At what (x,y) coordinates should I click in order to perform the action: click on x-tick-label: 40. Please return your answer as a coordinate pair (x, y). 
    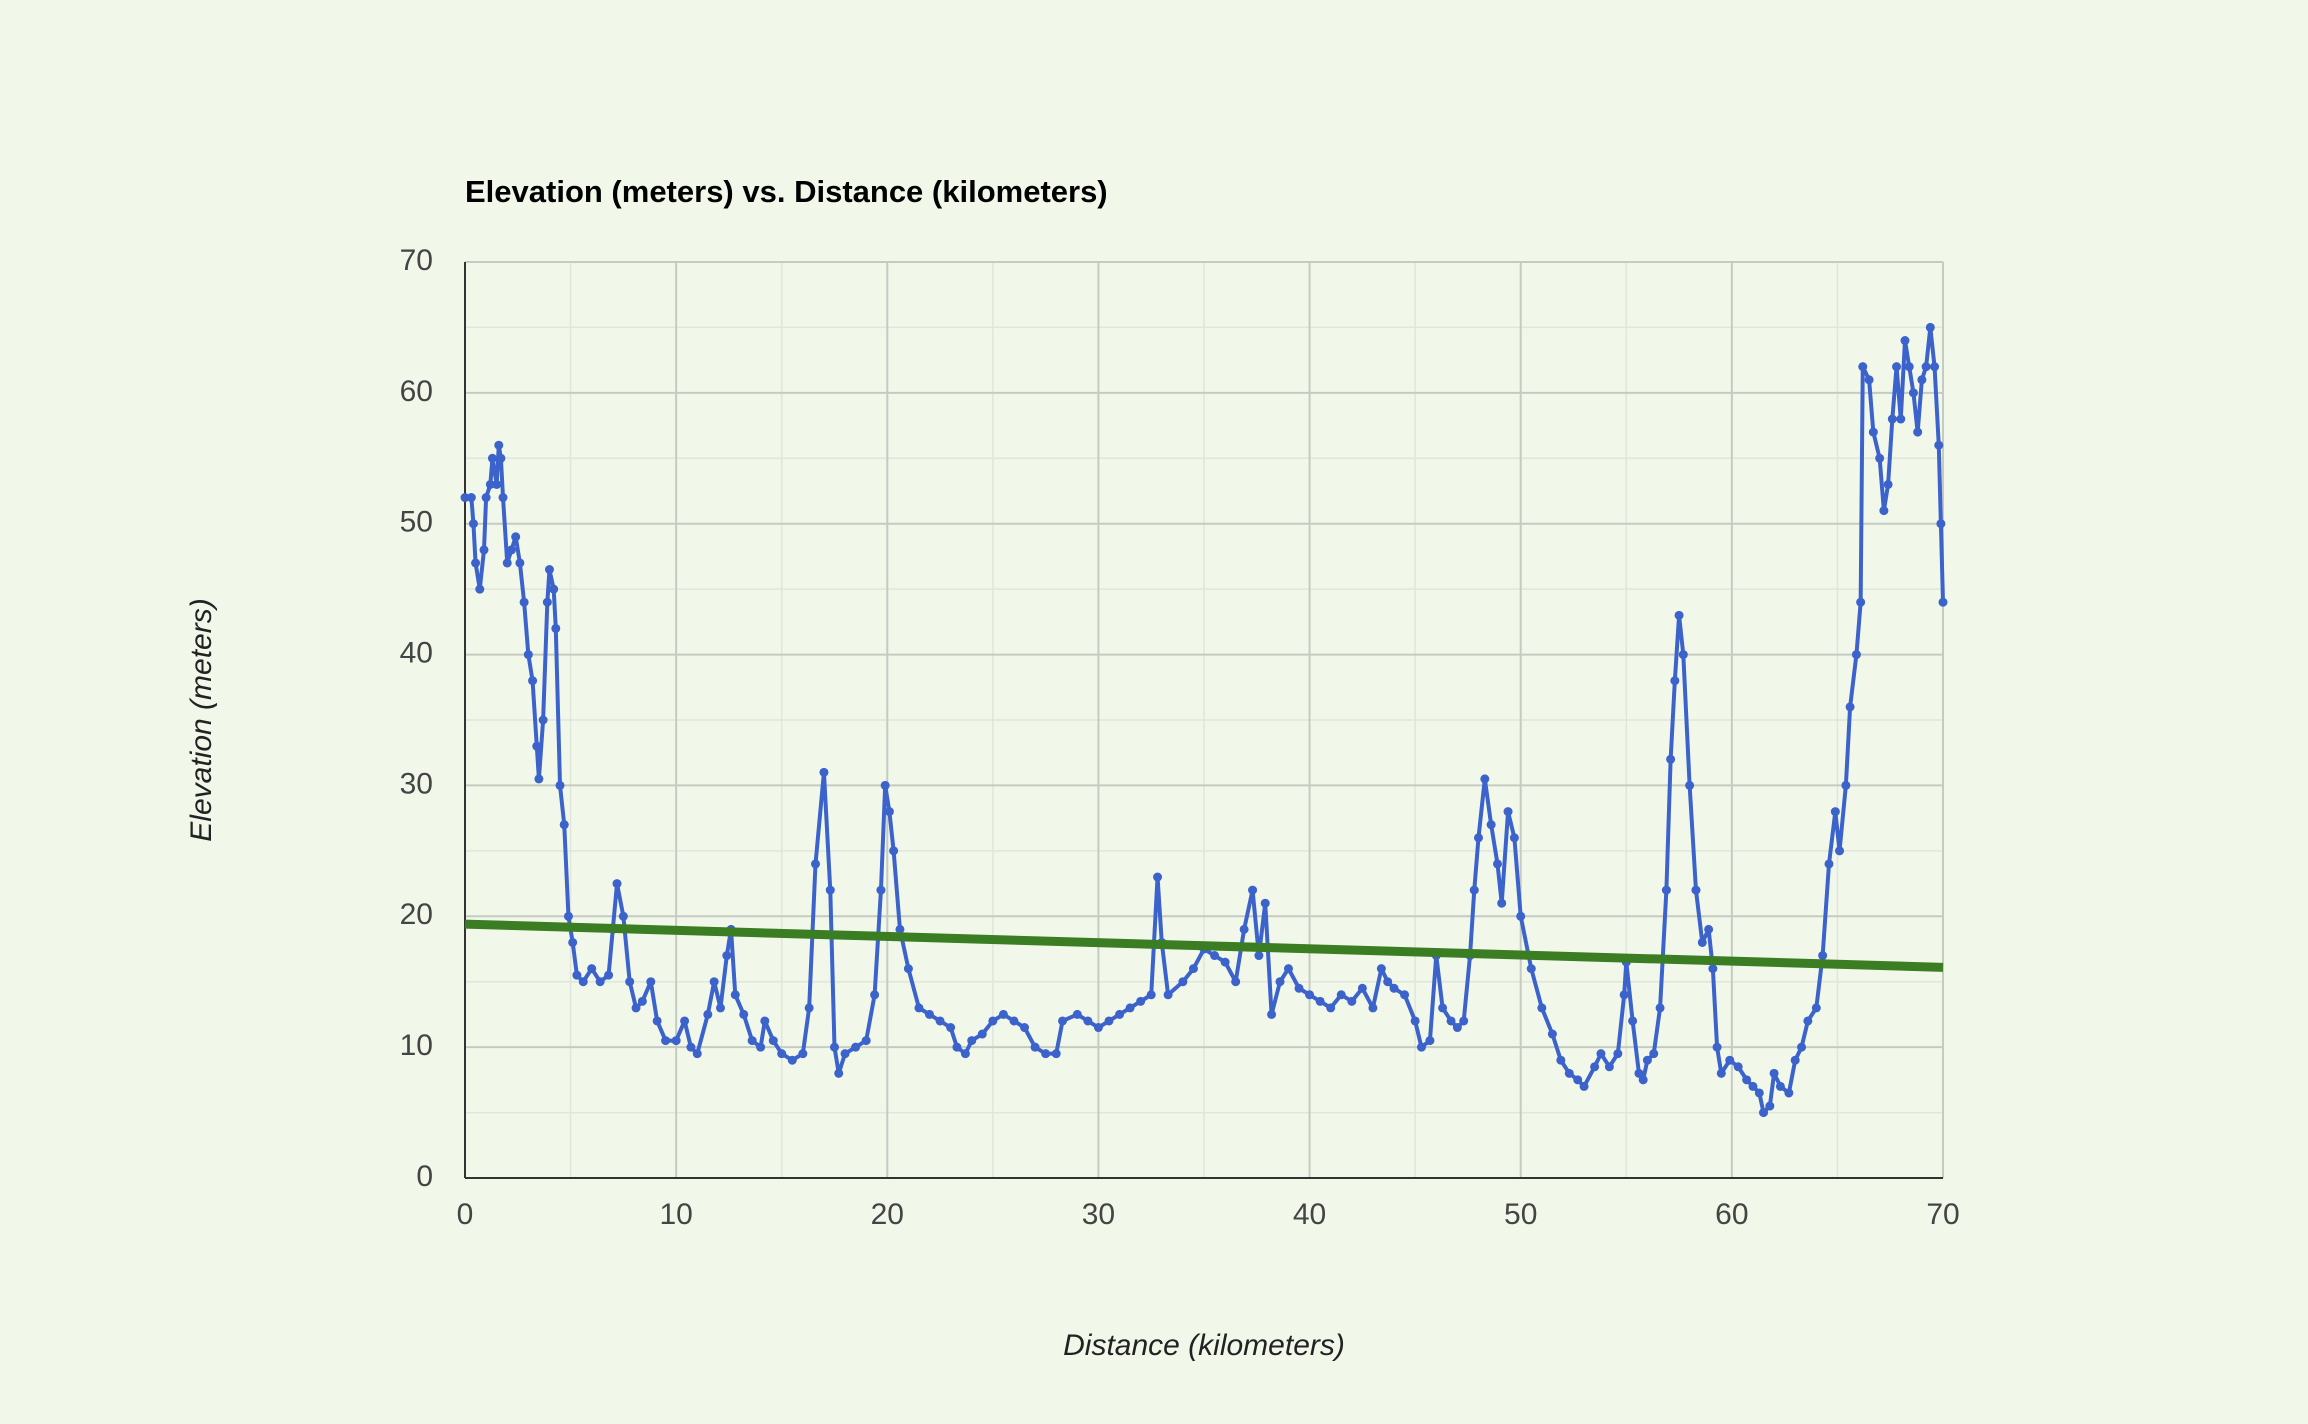
    Looking at the image, I should click on (1309, 1214).